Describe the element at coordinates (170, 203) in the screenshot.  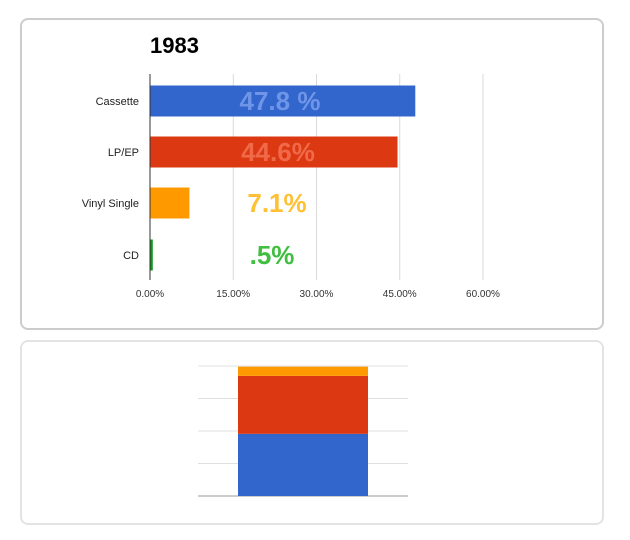
I see `bar-vinyl-single` at that location.